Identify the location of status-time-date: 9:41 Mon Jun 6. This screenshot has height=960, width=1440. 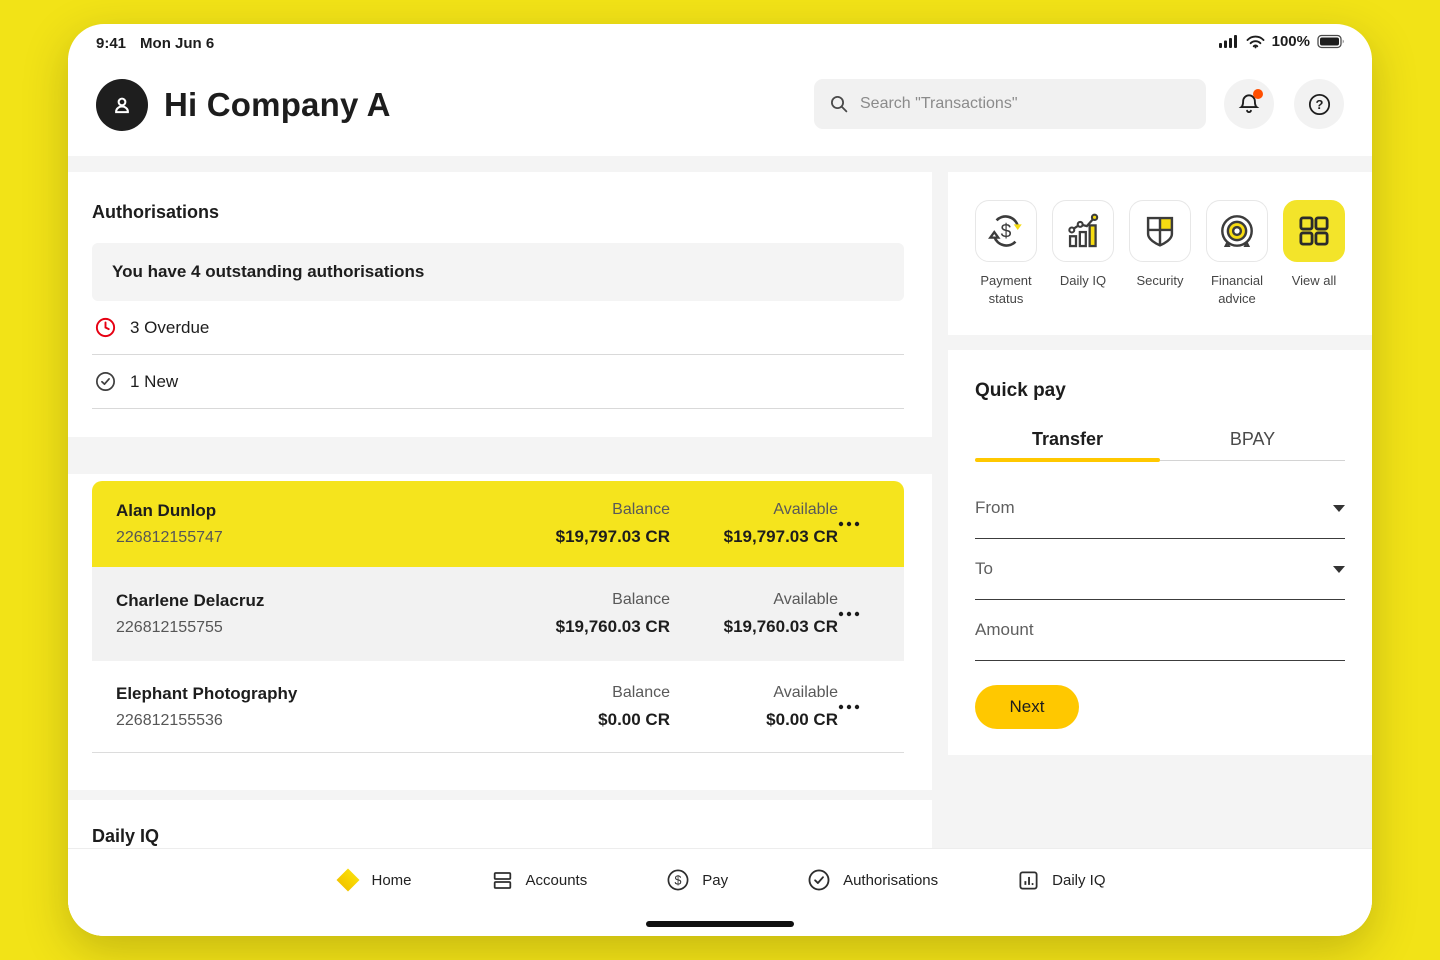
(155, 43).